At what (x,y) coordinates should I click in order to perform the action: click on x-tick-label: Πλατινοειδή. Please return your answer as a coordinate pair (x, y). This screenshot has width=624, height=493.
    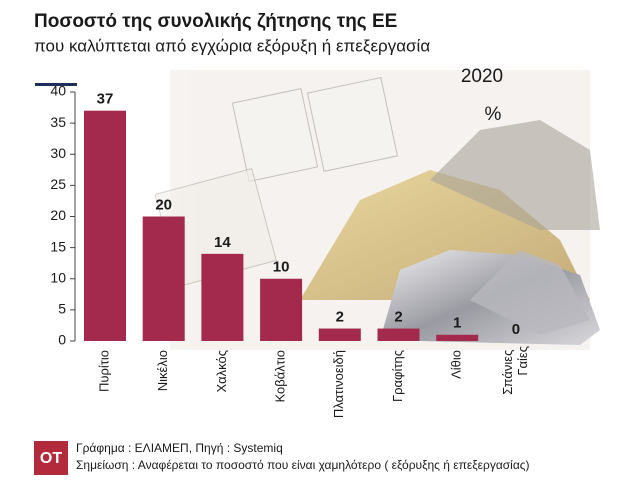
    Looking at the image, I should click on (338, 384).